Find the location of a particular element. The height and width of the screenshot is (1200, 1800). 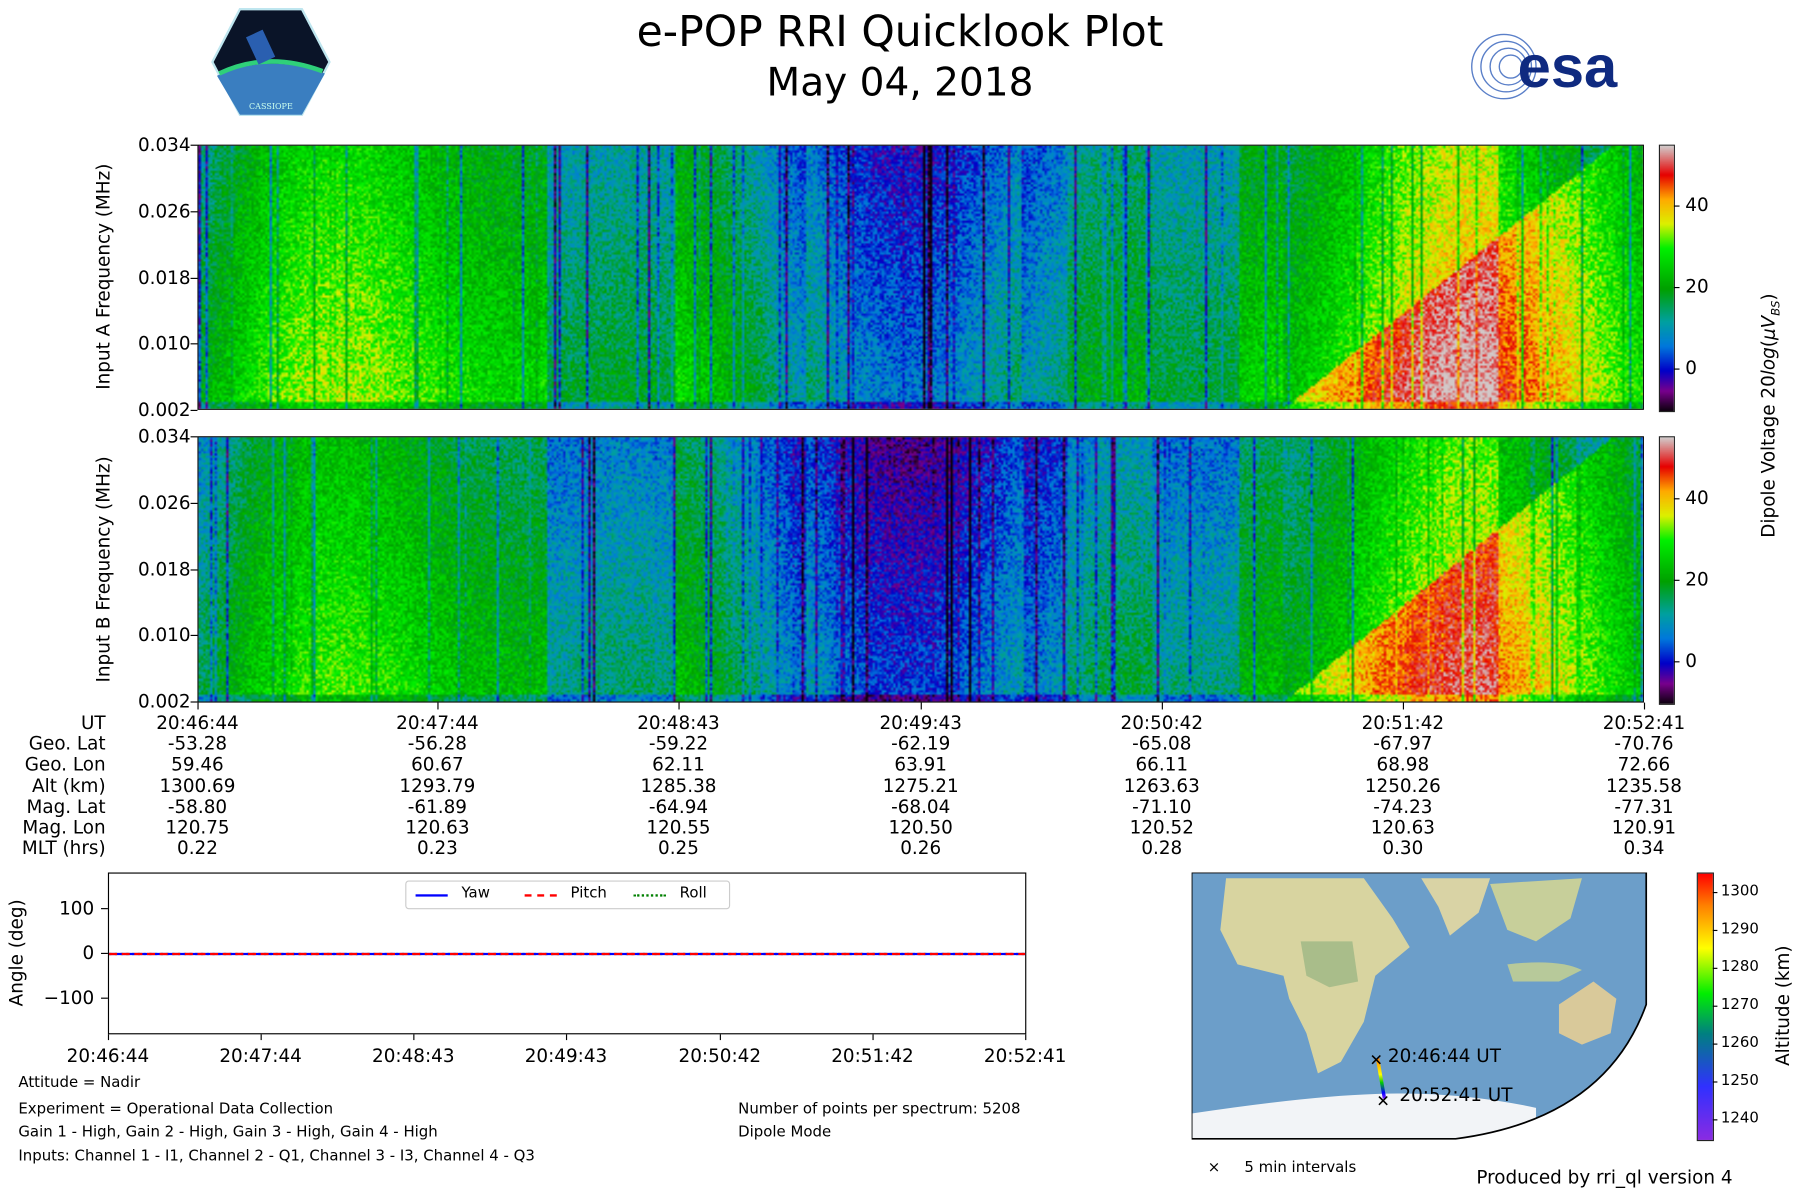

ephemeris-label: Mag. Lon is located at coordinates (64, 827).